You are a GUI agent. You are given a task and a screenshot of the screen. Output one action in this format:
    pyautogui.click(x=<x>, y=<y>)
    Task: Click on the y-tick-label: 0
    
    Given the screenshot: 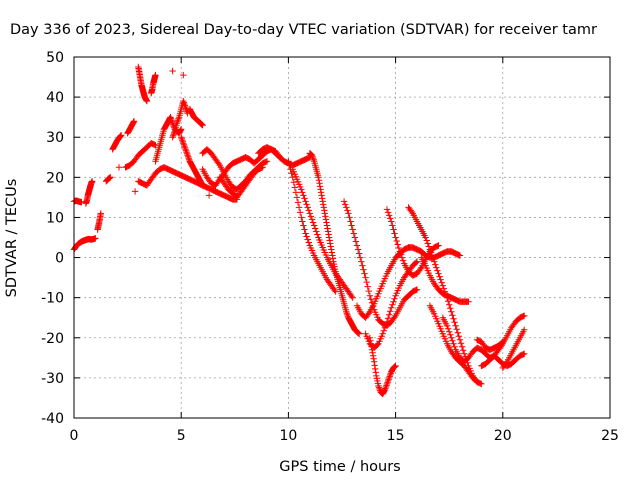 What is the action you would take?
    pyautogui.click(x=59, y=259)
    